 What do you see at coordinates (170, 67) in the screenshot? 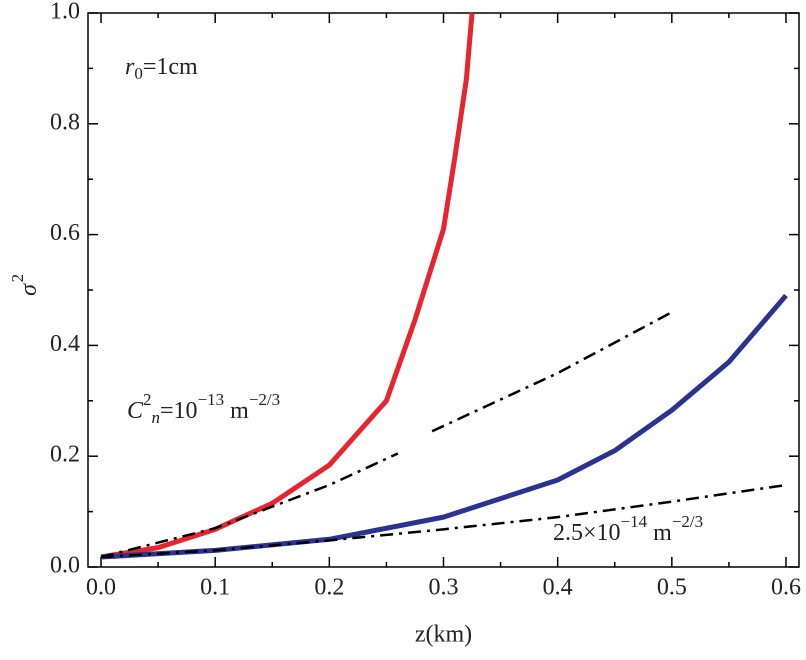
I see `text-part: =1cm` at bounding box center [170, 67].